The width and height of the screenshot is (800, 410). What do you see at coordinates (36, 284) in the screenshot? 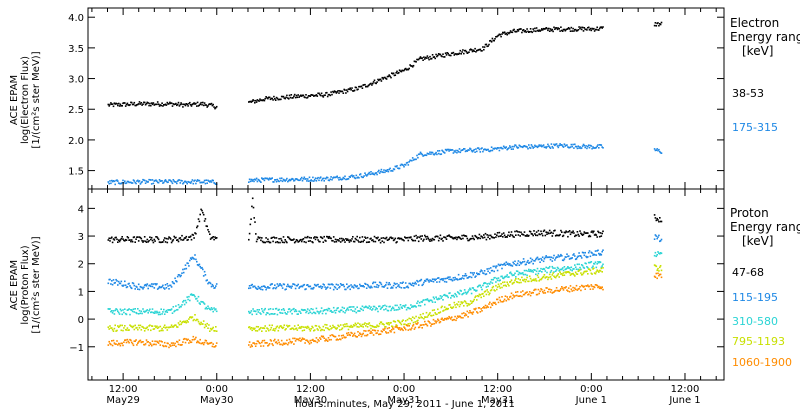
I see `proton-ylabel-line3: [1/(cm²s ster MeV)]` at bounding box center [36, 284].